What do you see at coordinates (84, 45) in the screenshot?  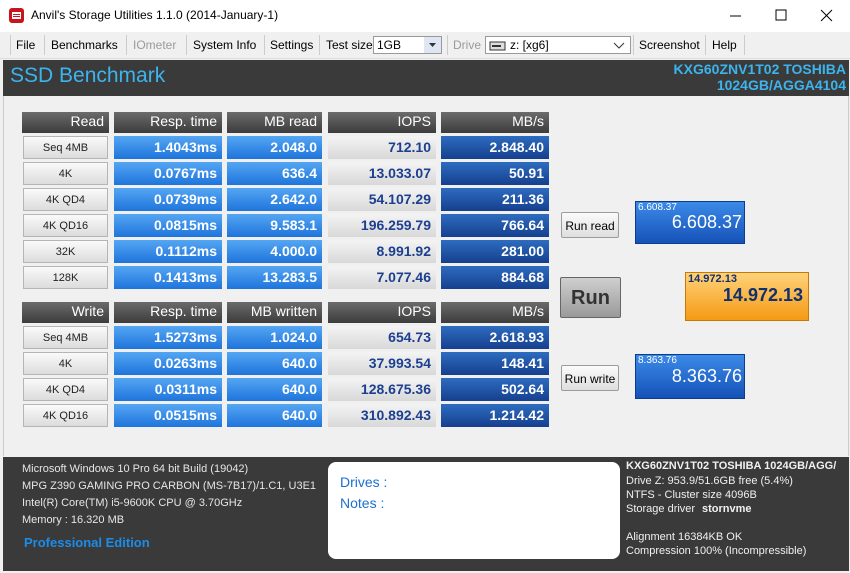 I see `menu-benchmarks: Benchmarks` at bounding box center [84, 45].